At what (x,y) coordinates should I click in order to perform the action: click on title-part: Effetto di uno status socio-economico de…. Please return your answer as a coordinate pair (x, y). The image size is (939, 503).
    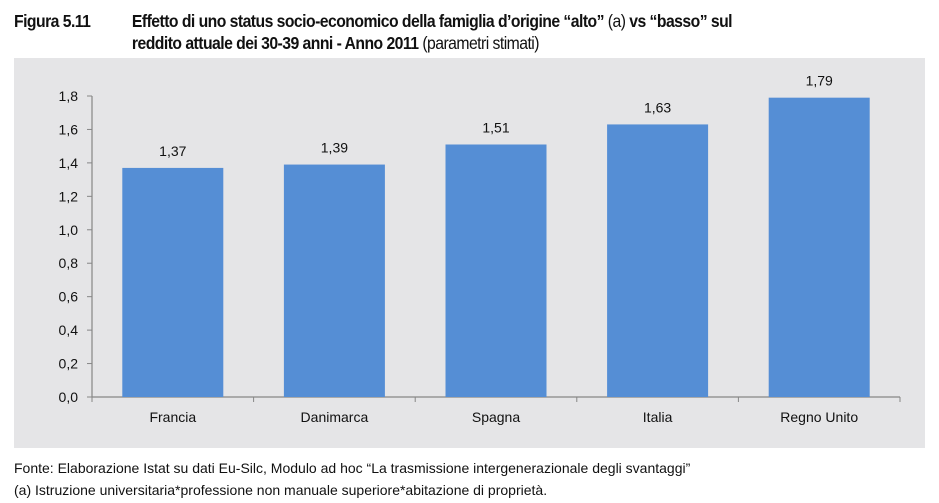
    Looking at the image, I should click on (368, 21).